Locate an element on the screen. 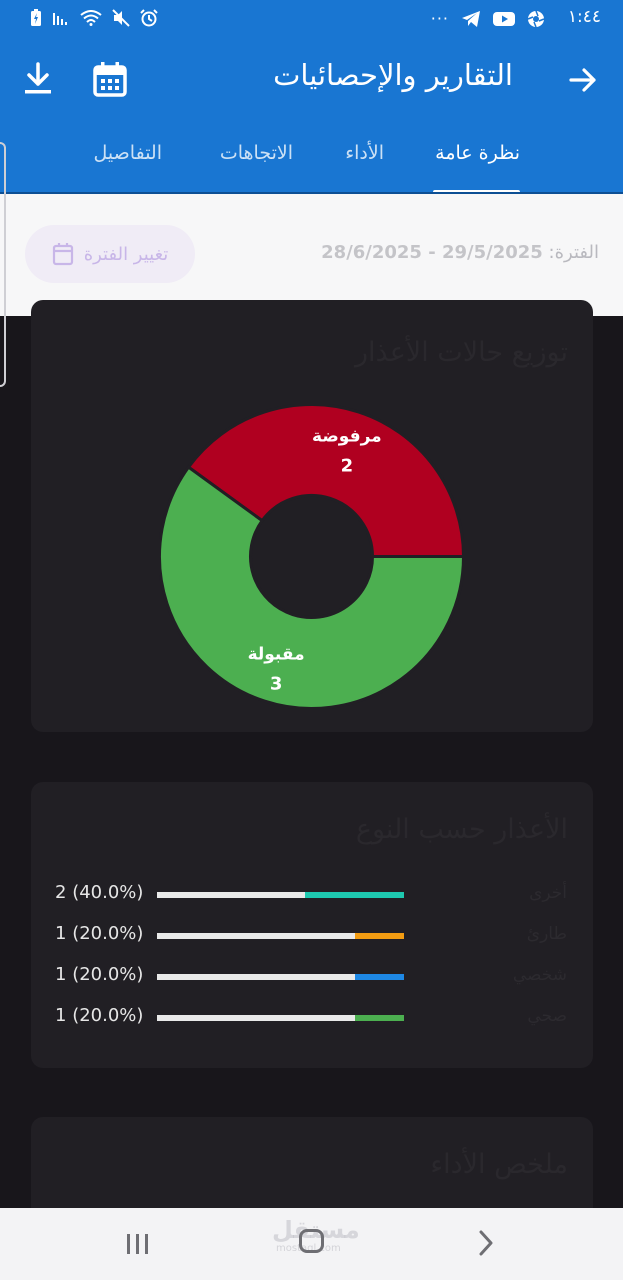 The width and height of the screenshot is (623, 1280). type-label: شخصي is located at coordinates (539, 975).